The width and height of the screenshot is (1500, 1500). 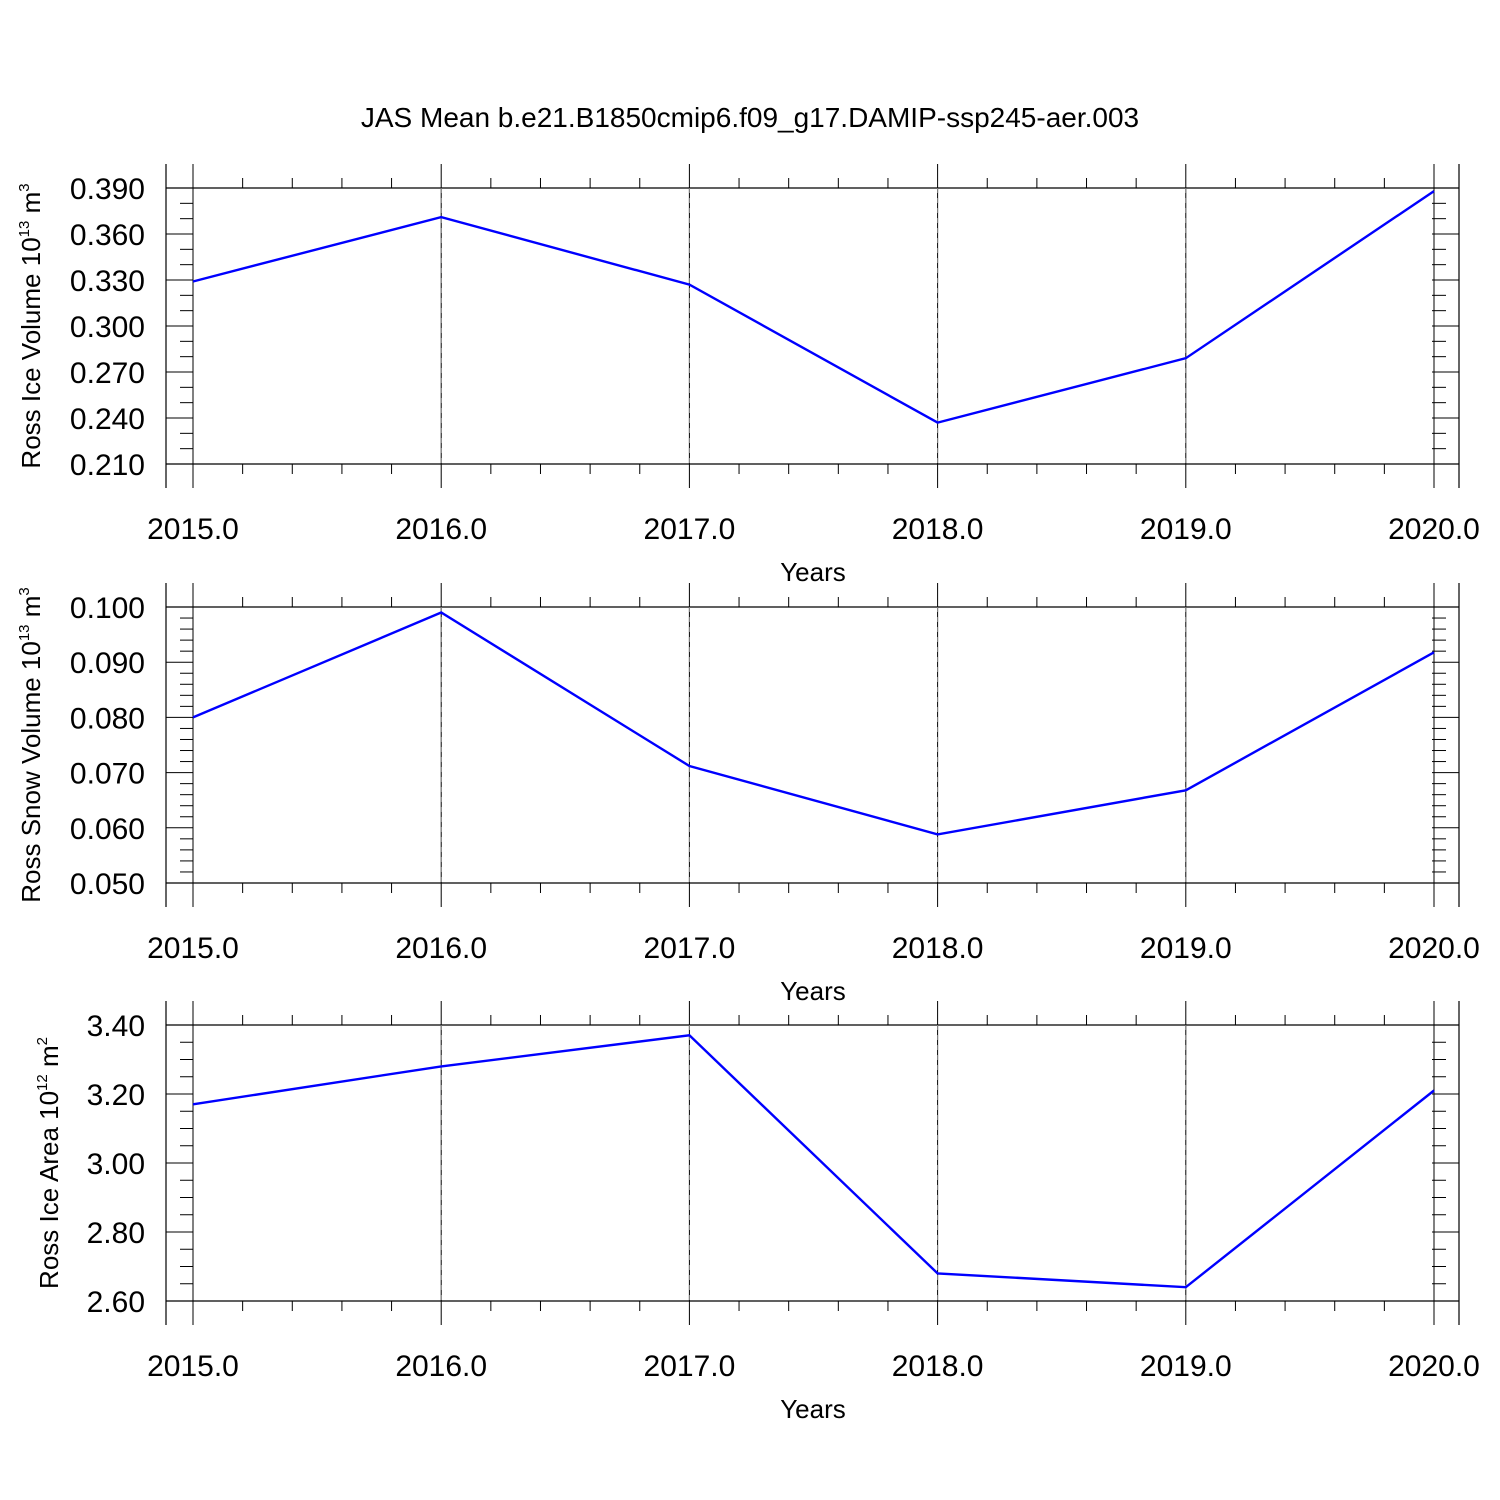 I want to click on y-tick-label: 0.100, so click(x=107, y=608).